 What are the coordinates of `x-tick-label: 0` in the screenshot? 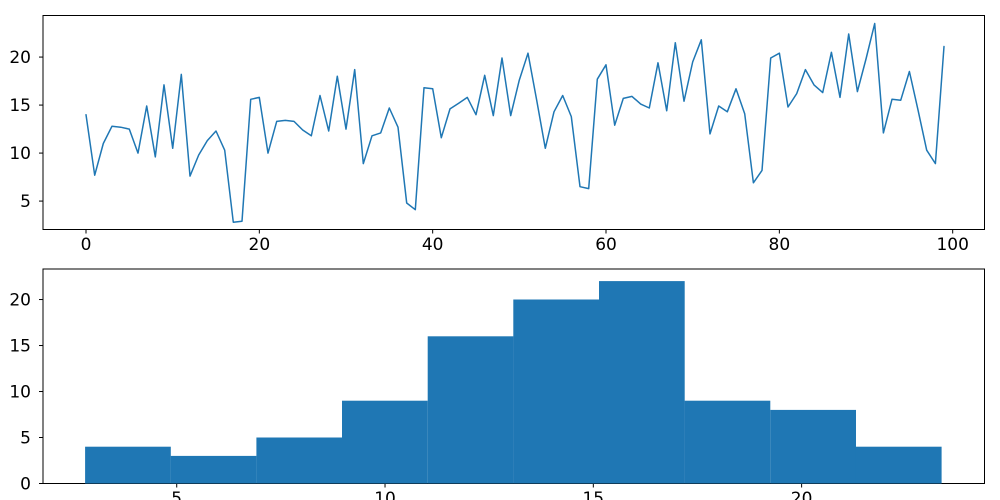 It's located at (86, 245).